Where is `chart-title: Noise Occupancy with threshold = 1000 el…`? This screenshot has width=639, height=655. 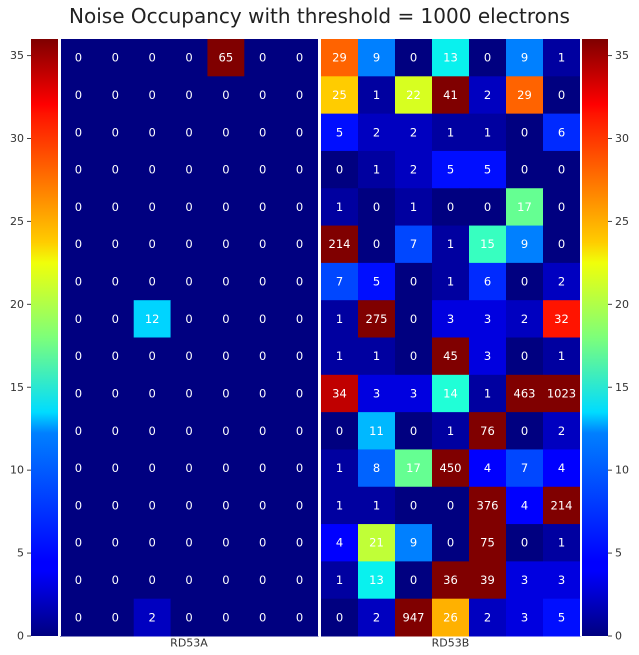 chart-title: Noise Occupancy with threshold = 1000 el… is located at coordinates (319, 16).